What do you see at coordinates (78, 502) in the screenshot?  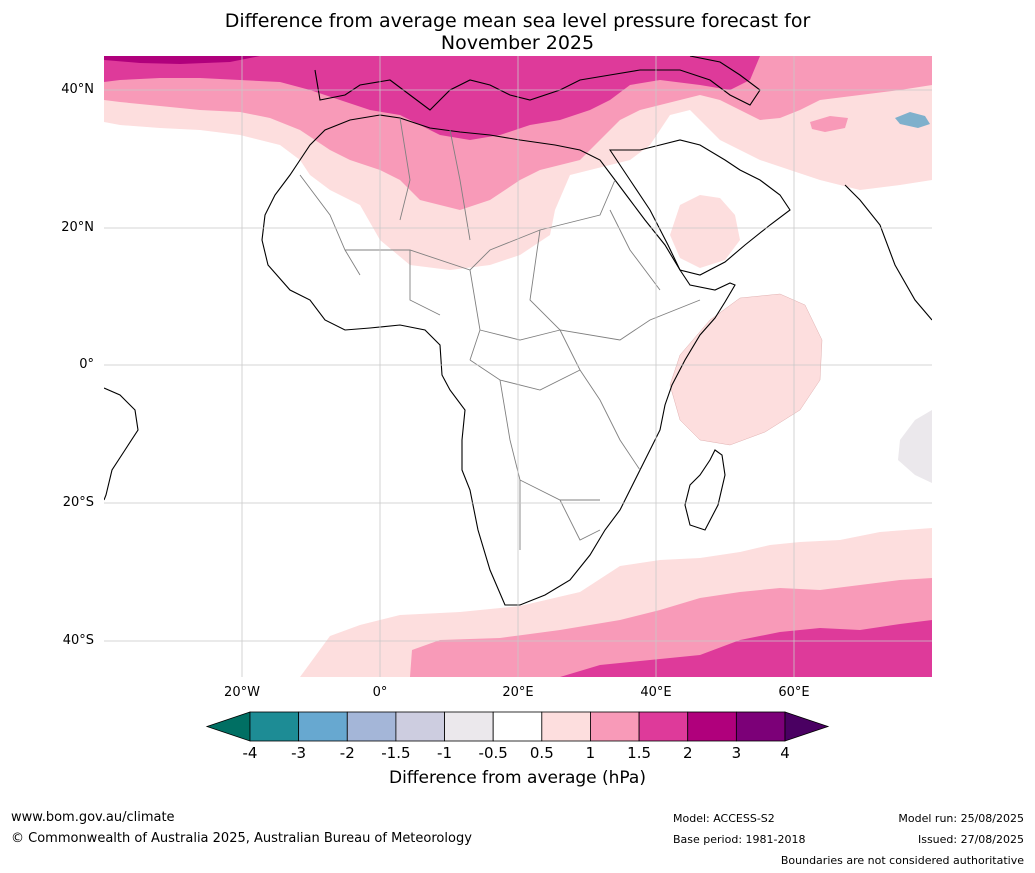 I see `lat-label-20s: 20°S` at bounding box center [78, 502].